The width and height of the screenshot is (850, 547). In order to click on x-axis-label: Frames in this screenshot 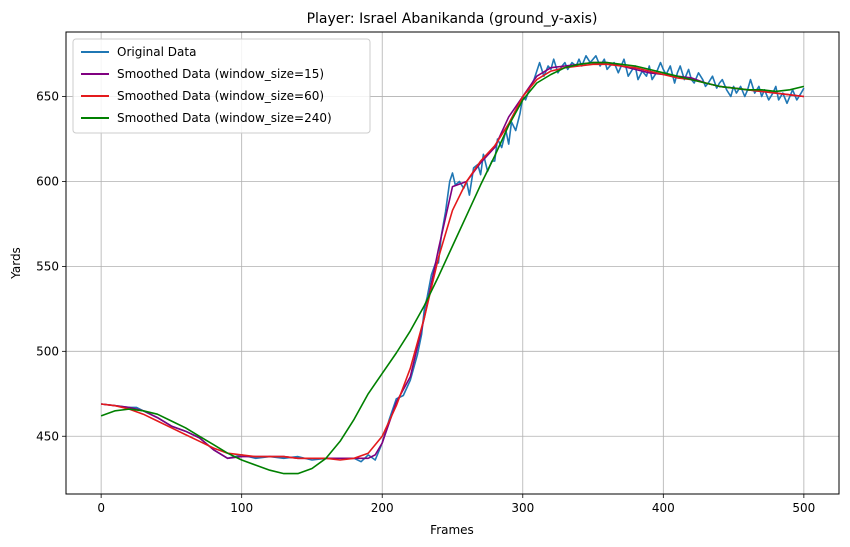, I will do `click(452, 530)`.